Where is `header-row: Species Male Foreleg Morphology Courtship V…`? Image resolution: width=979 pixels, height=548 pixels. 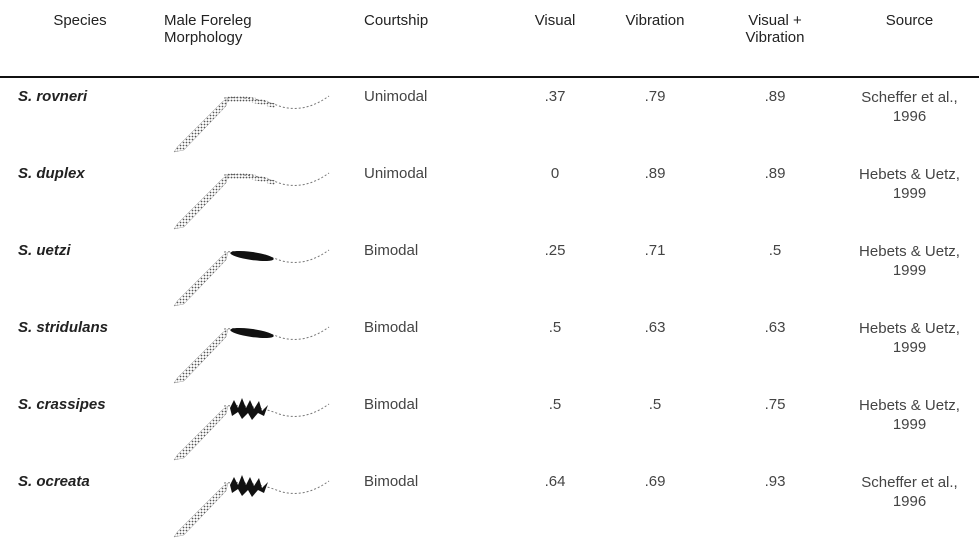 header-row: Species Male Foreleg Morphology Courtship V… is located at coordinates (489, 39).